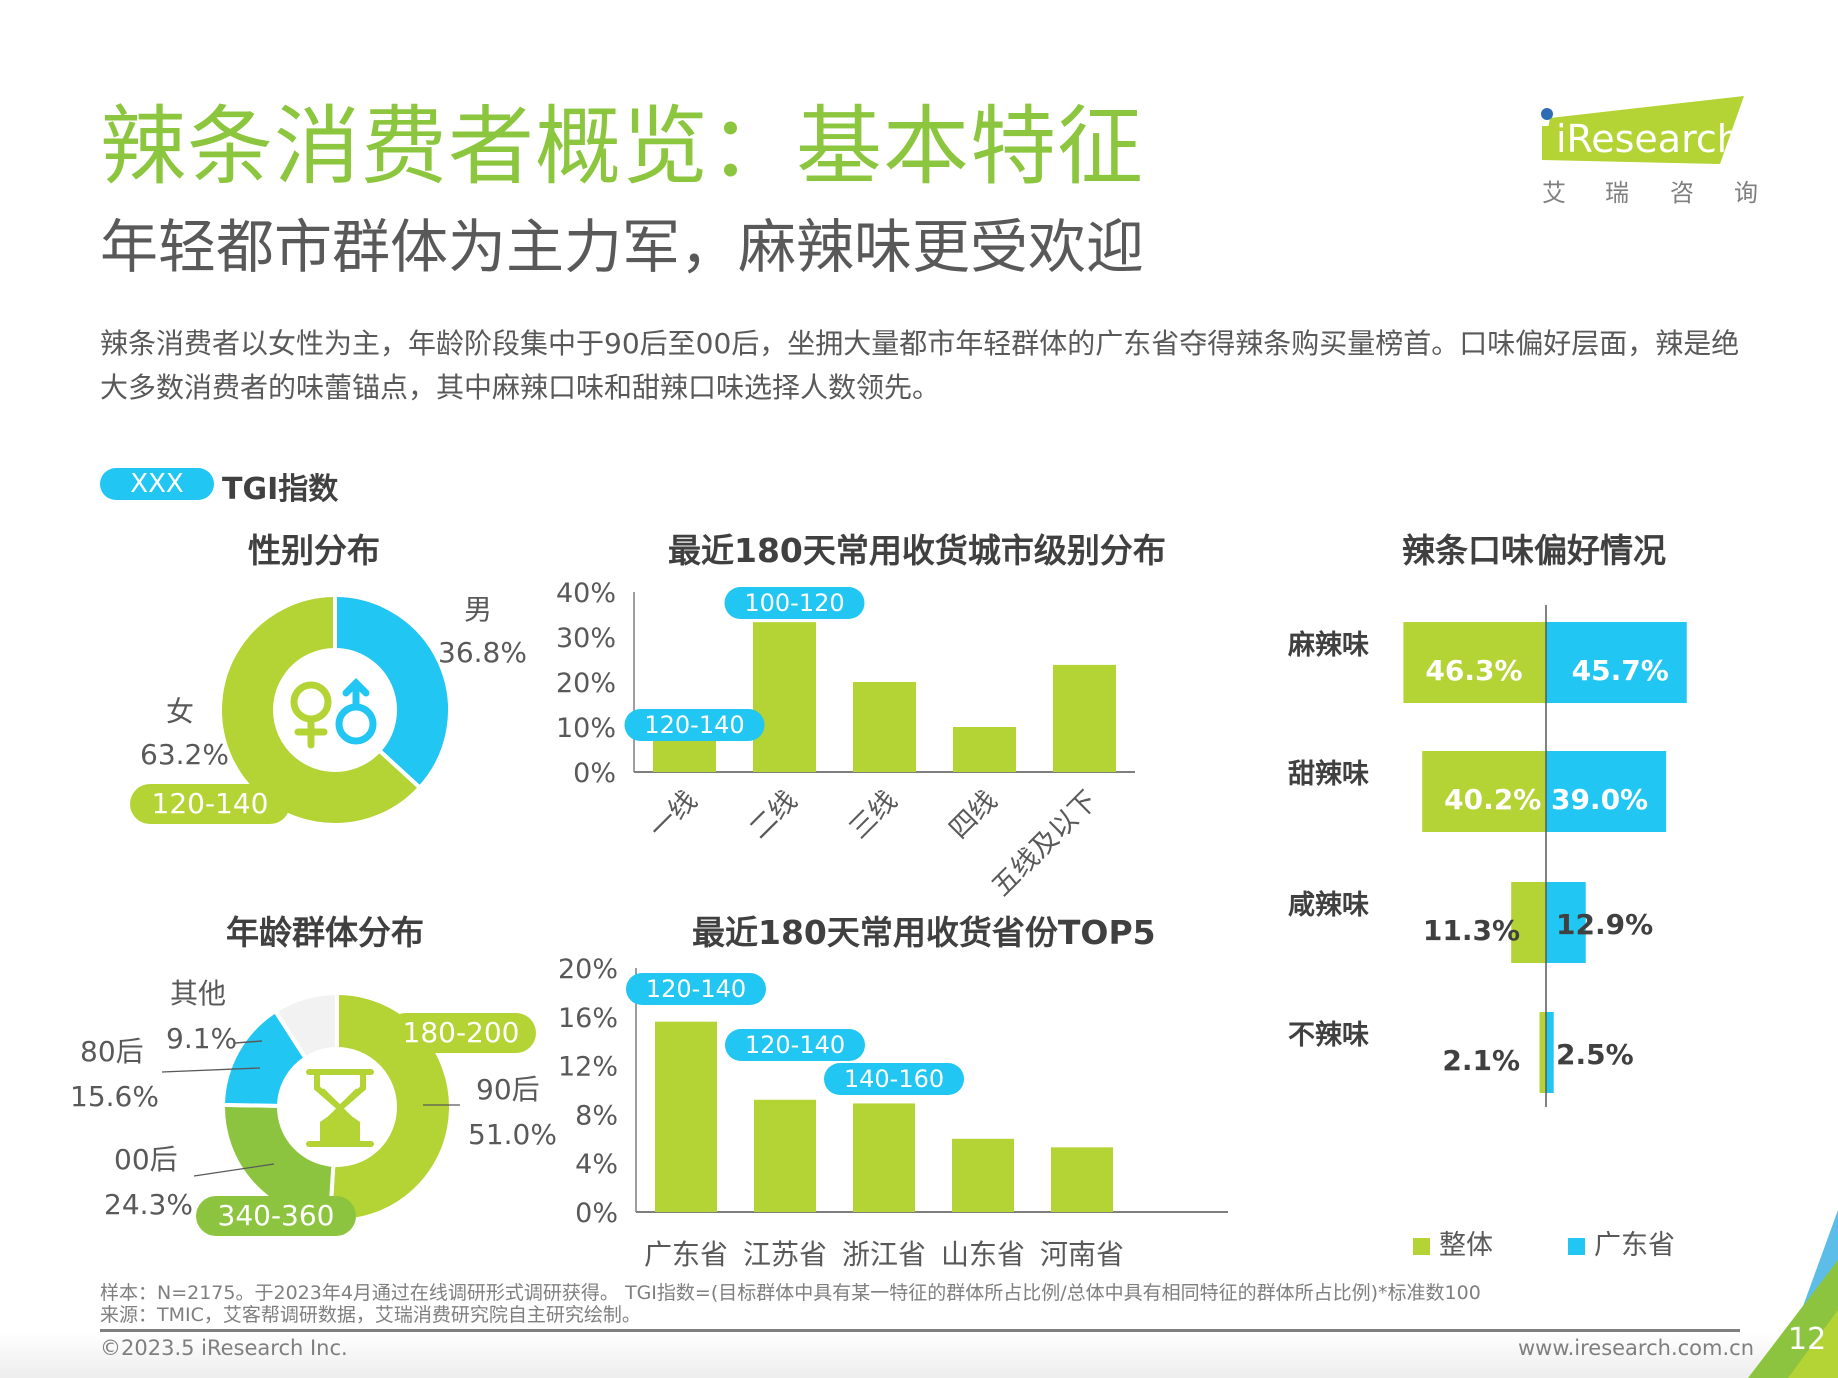  Describe the element at coordinates (919, 1355) in the screenshot. I see `footer-band` at that location.